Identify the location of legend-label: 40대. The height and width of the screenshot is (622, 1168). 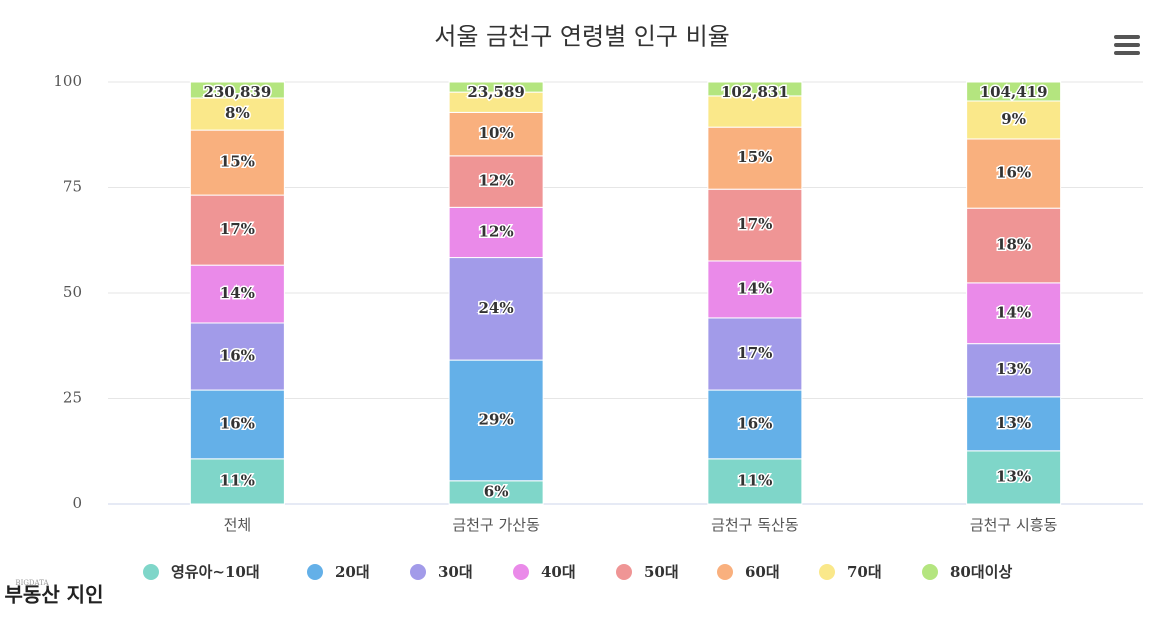
(558, 572).